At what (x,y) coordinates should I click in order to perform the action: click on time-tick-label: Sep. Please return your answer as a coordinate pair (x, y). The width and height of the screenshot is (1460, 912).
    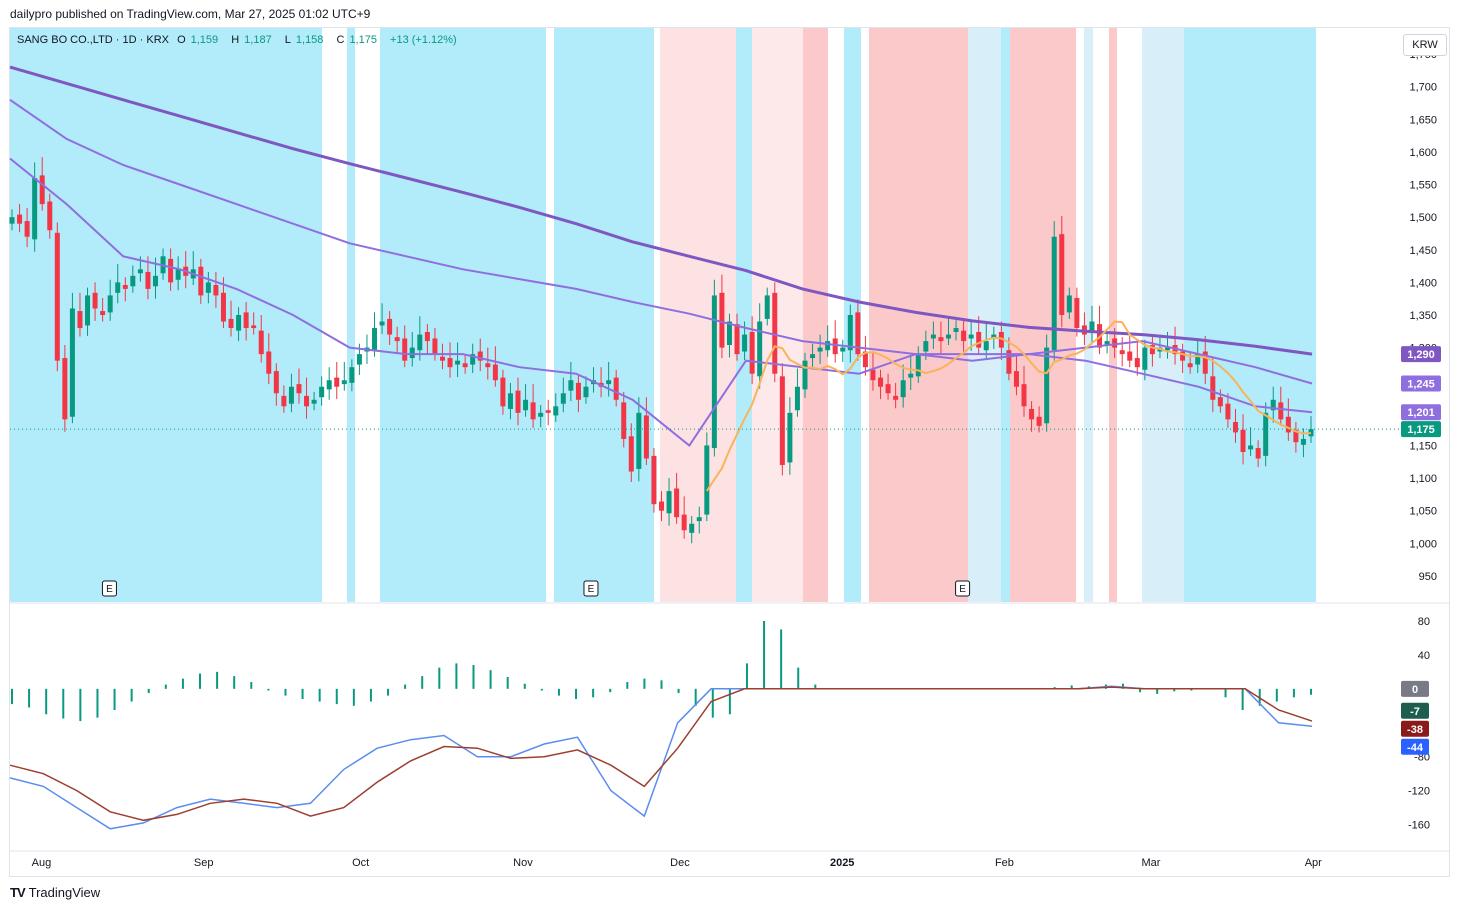
    Looking at the image, I should click on (204, 863).